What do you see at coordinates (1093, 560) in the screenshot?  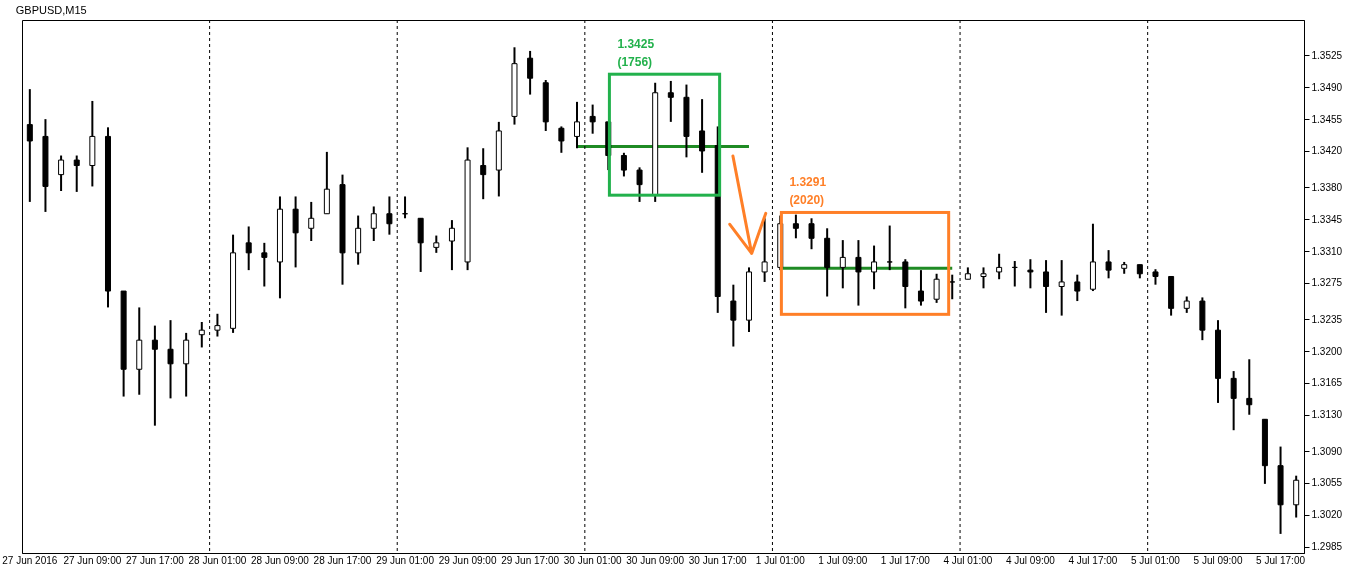 I see `x-tick-label: 4 Jul 17:00` at bounding box center [1093, 560].